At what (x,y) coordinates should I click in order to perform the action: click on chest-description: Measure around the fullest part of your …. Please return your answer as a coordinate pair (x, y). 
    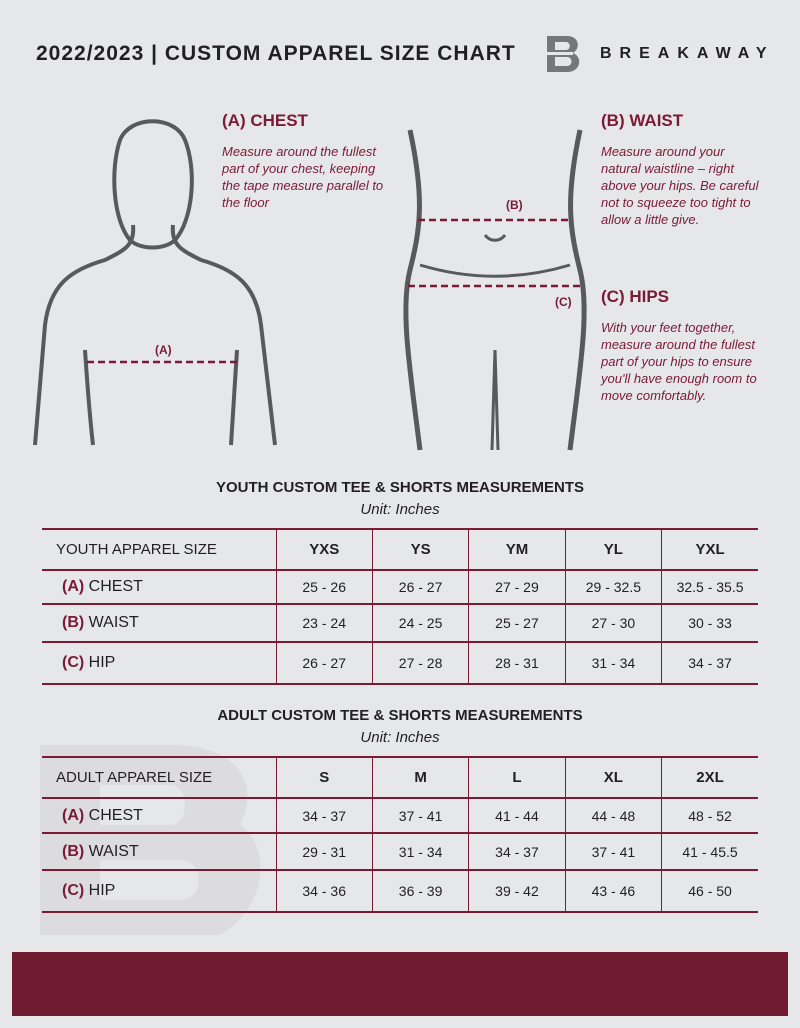
    Looking at the image, I should click on (303, 177).